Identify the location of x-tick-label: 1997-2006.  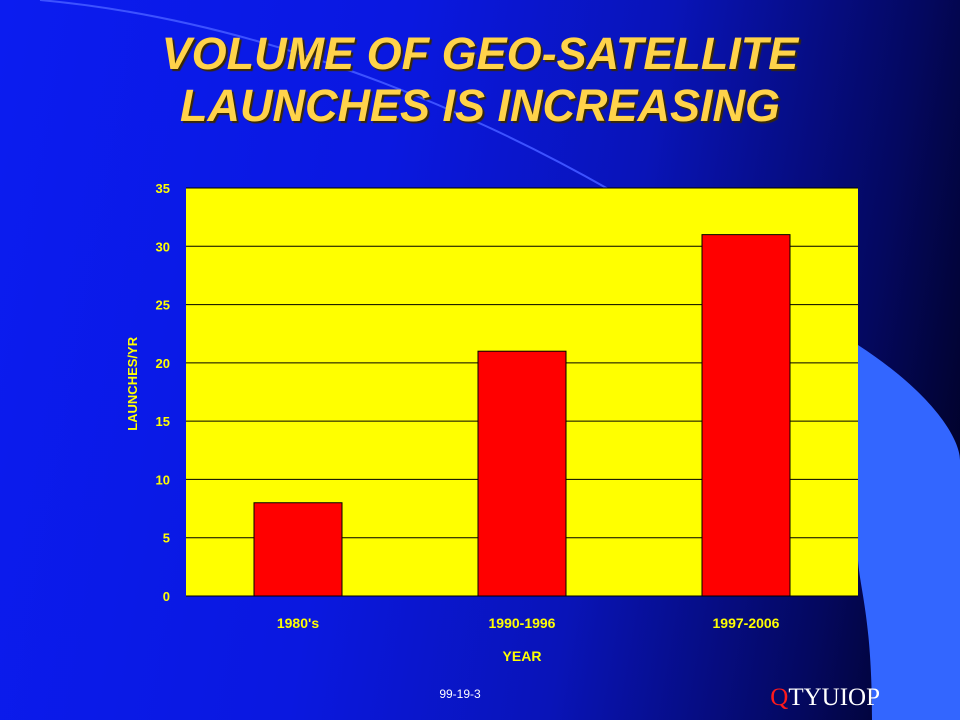
(746, 623).